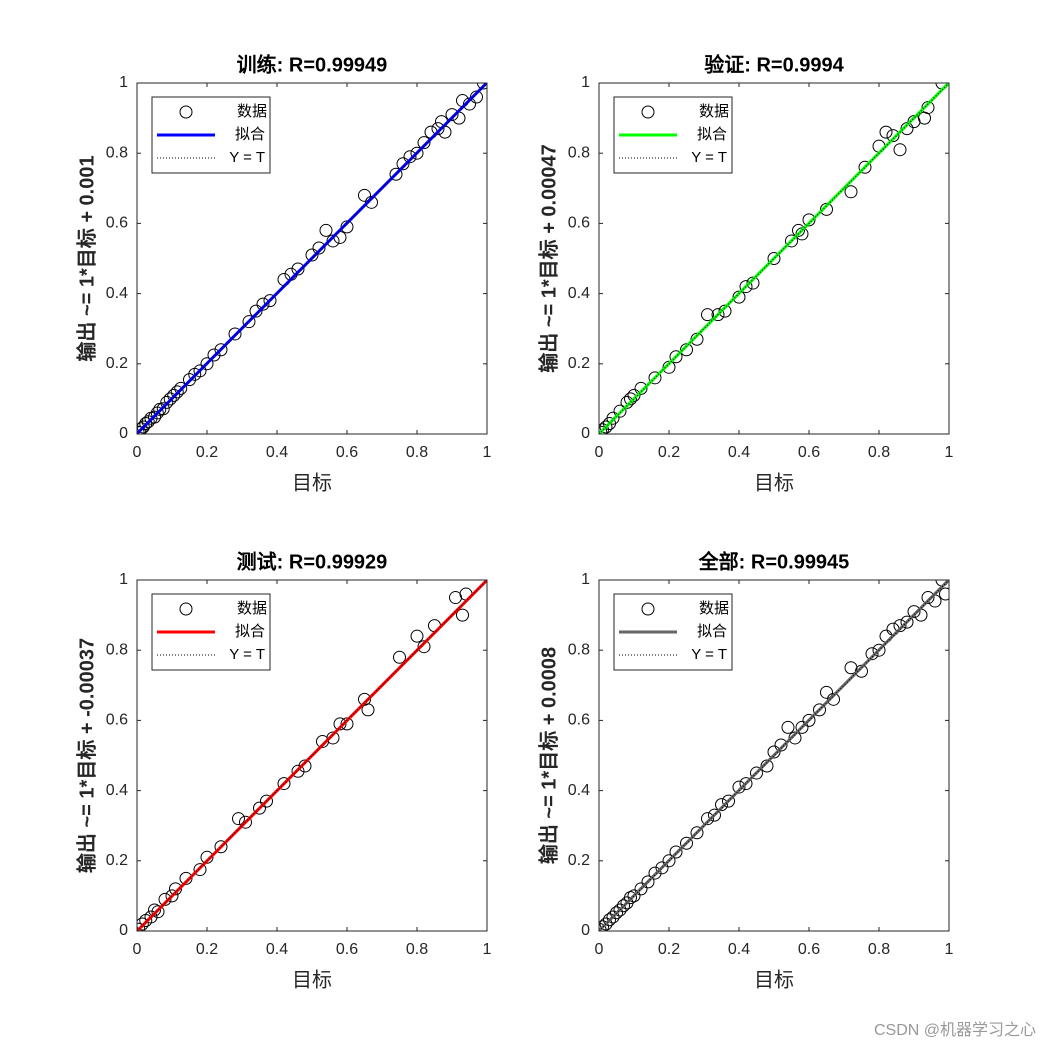  I want to click on legend-label: 数据, so click(714, 608).